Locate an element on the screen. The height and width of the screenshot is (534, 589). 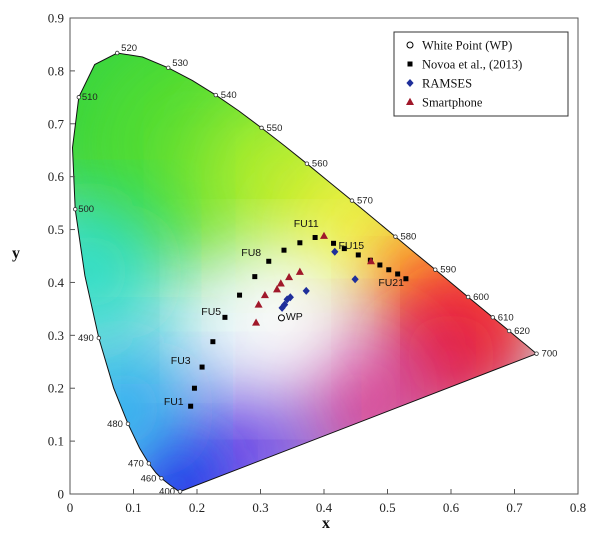
x-tick-label: 0.4 is located at coordinates (324, 507).